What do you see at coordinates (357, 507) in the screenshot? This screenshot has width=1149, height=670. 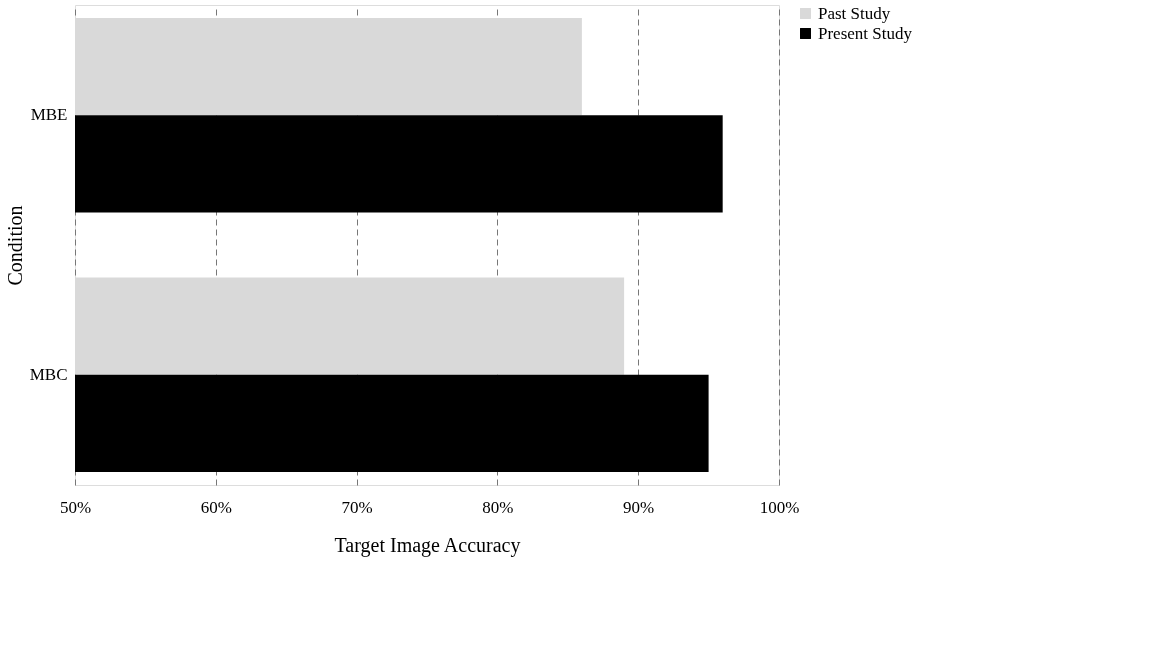 I see `x-tick-label: 70%` at bounding box center [357, 507].